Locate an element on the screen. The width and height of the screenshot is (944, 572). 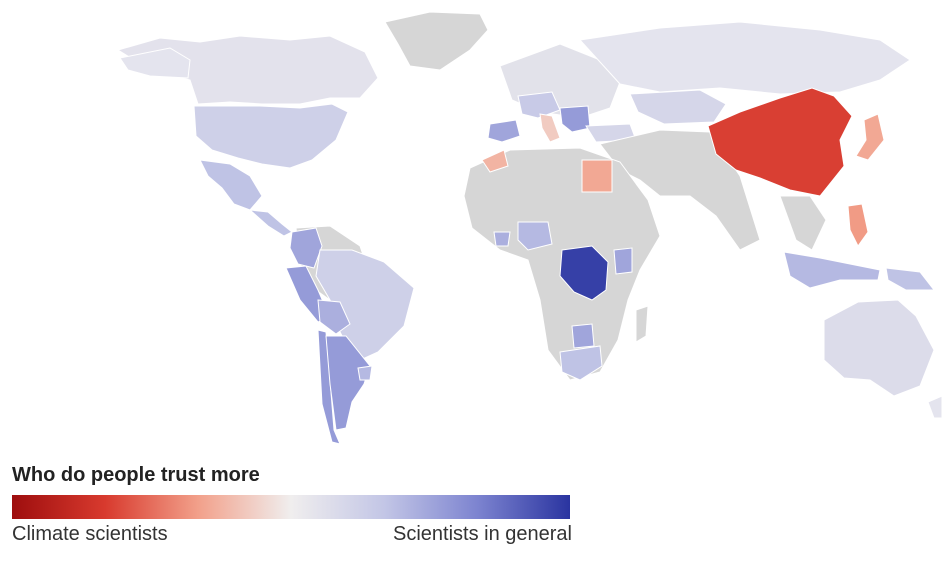
region-kazakhstan is located at coordinates (678, 107).